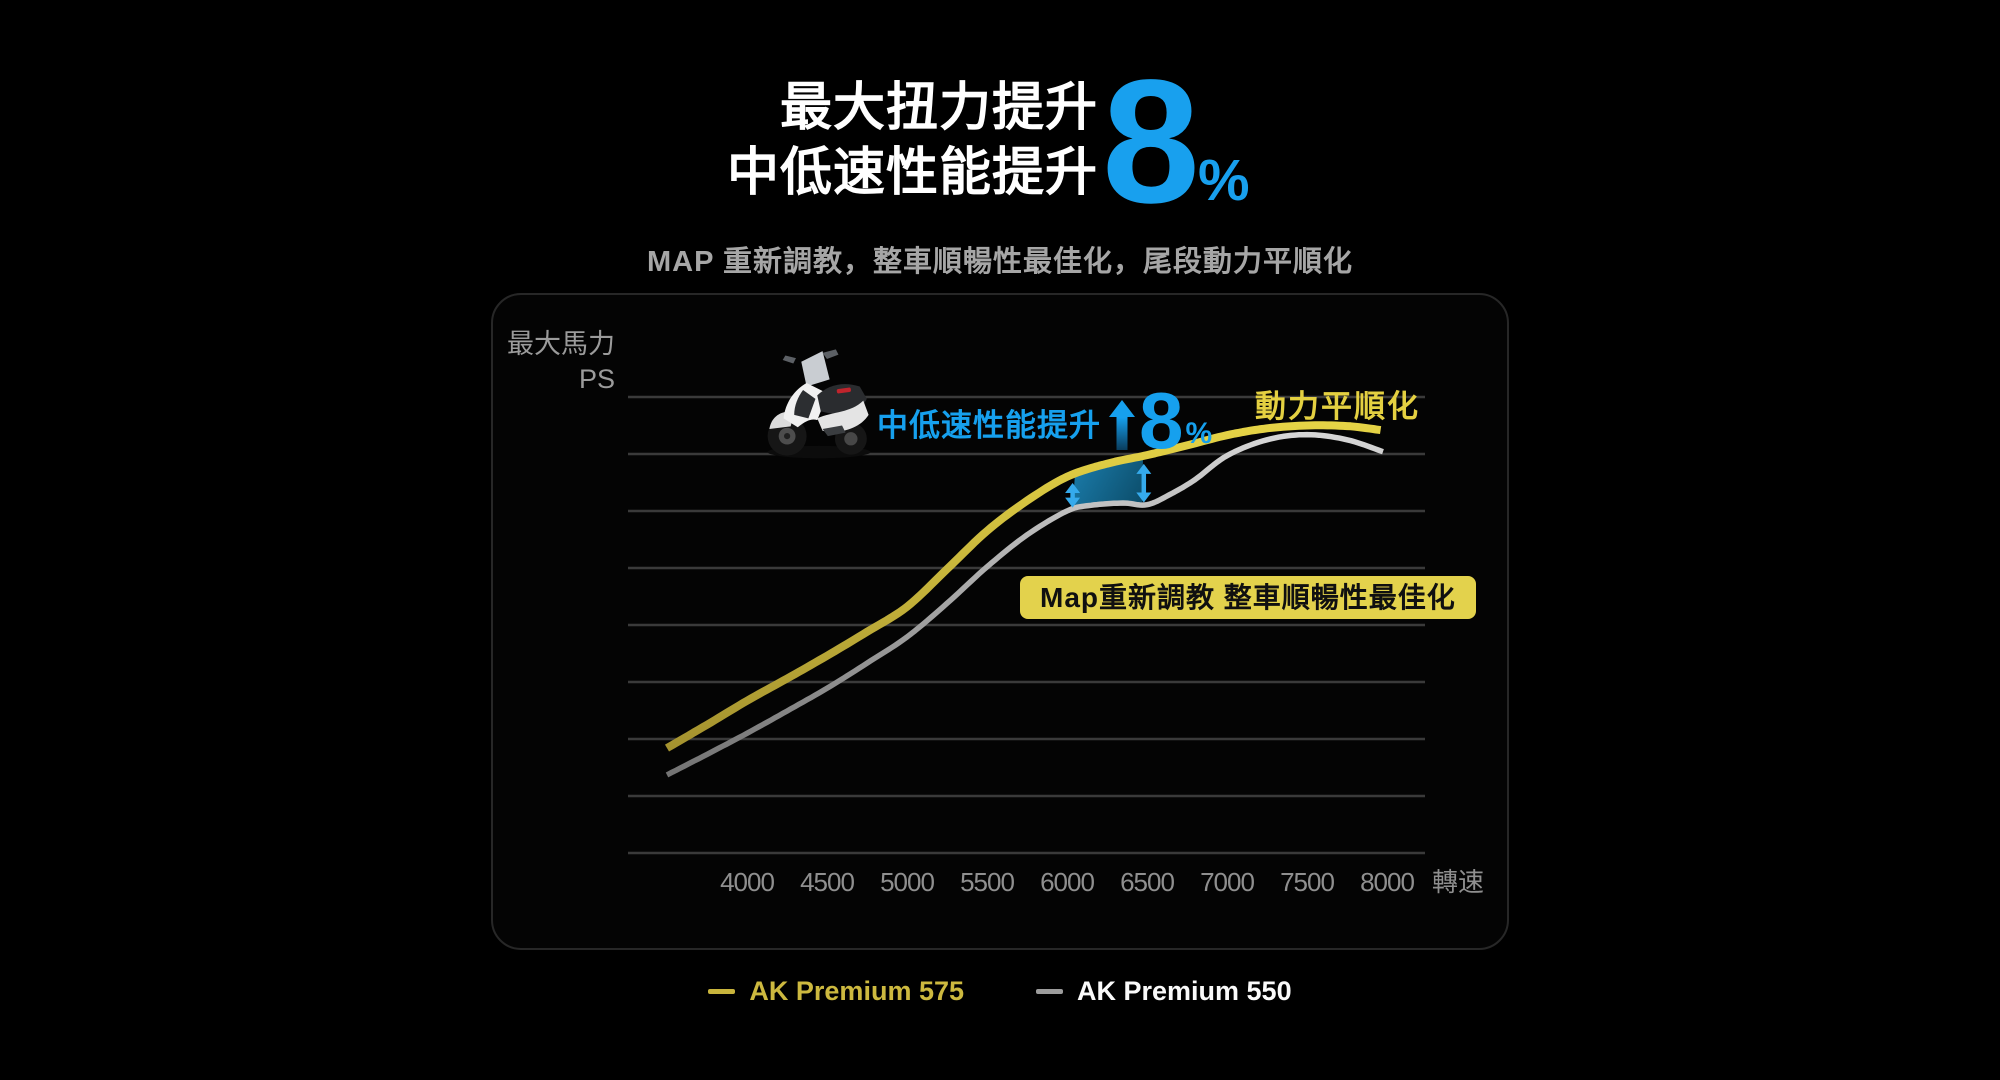  I want to click on title-lines: 最大扭力提升 中低速性能提升, so click(912, 141).